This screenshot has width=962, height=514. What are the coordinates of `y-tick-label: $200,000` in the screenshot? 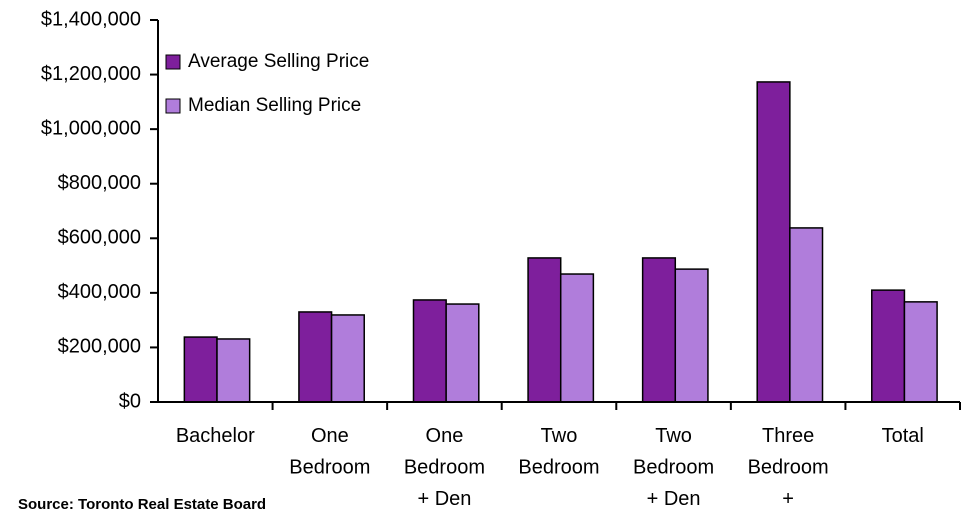 It's located at (99, 347).